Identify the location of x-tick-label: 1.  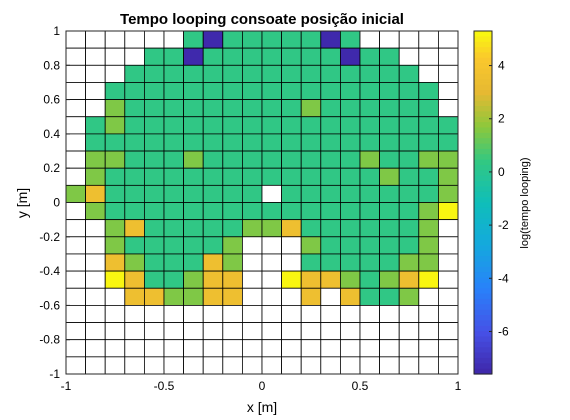
(458, 386).